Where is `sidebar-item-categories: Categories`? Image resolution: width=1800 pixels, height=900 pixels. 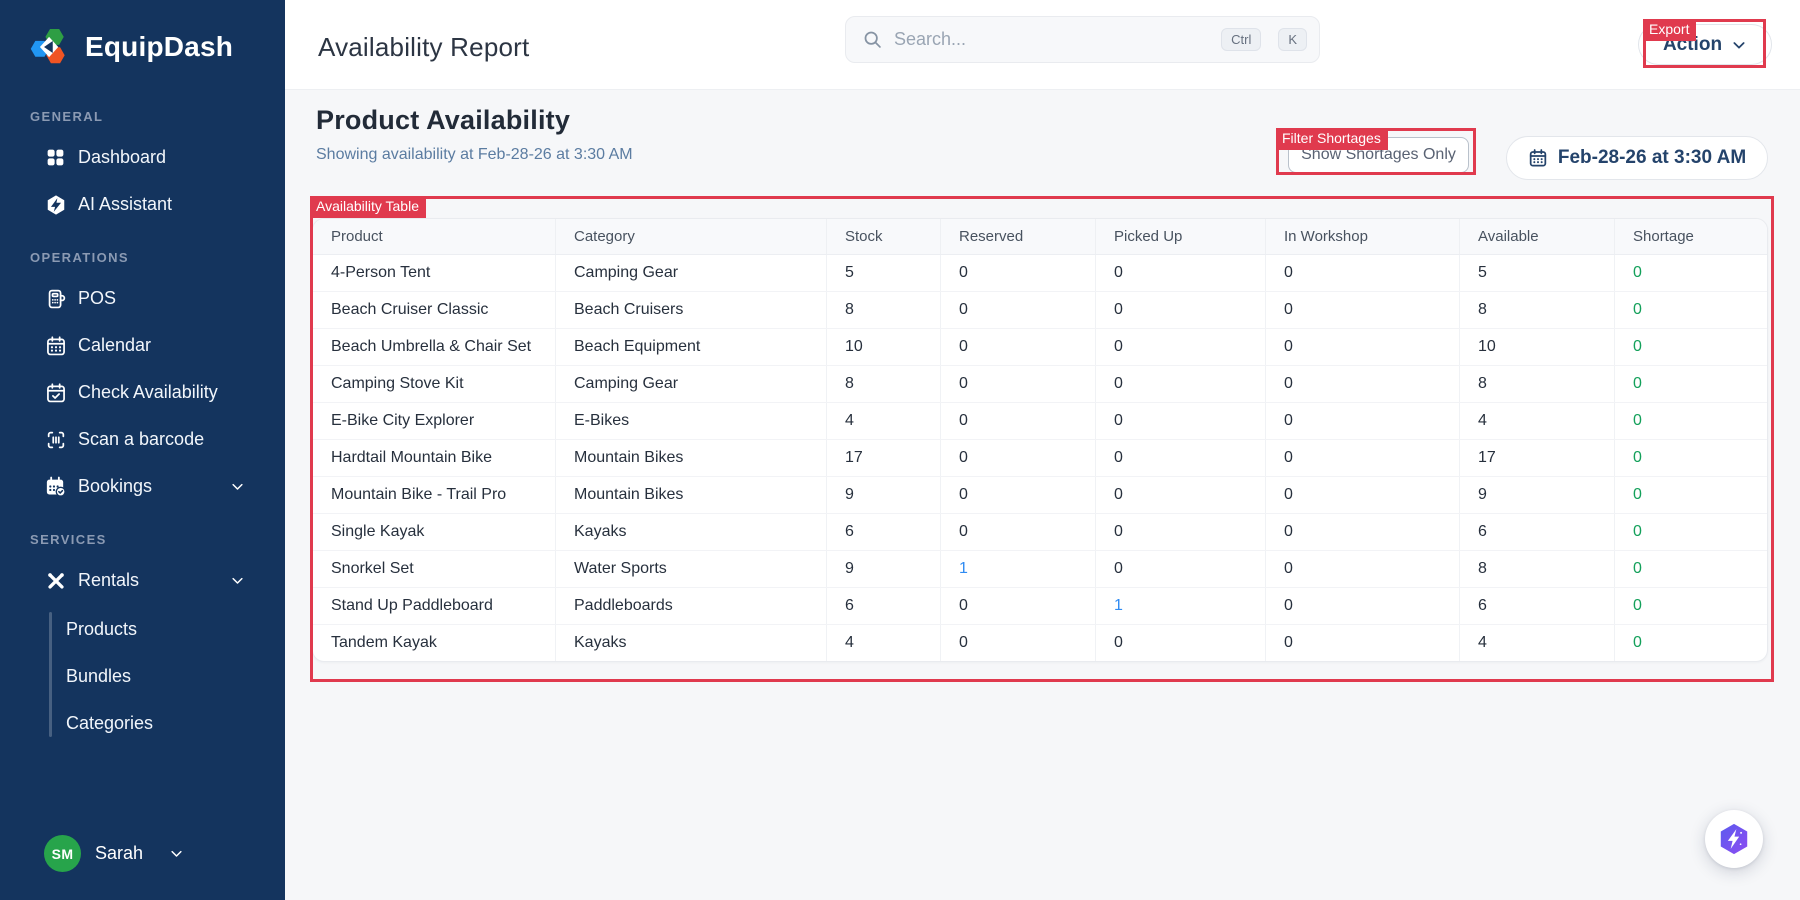
sidebar-item-categories: Categories is located at coordinates (110, 723).